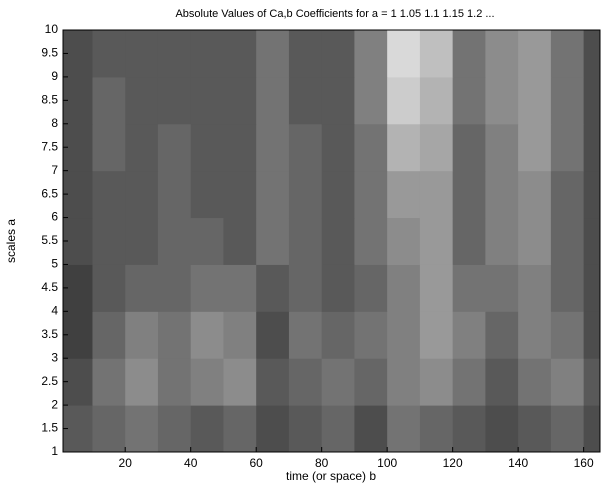 The width and height of the screenshot is (601, 489). I want to click on y-tick-label: 3.5, so click(49, 334).